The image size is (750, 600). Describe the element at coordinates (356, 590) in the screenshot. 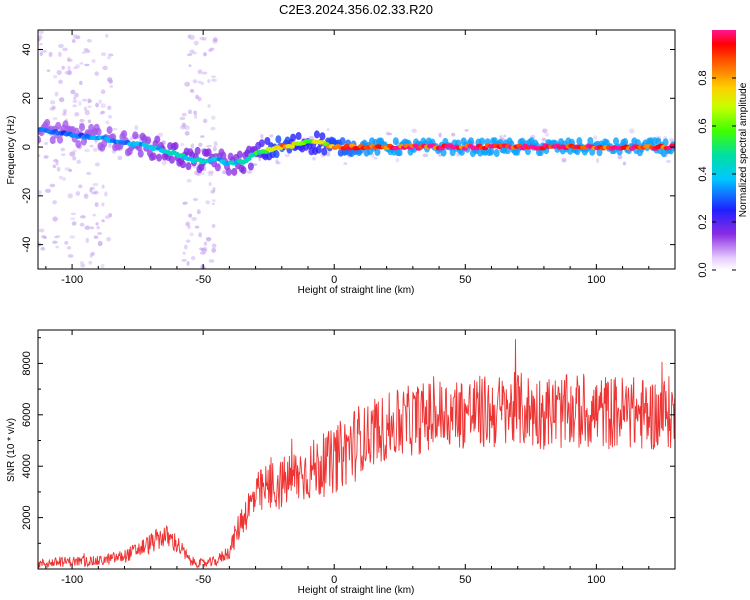

I see `snr-xlabel: Height of straight line (km)` at that location.